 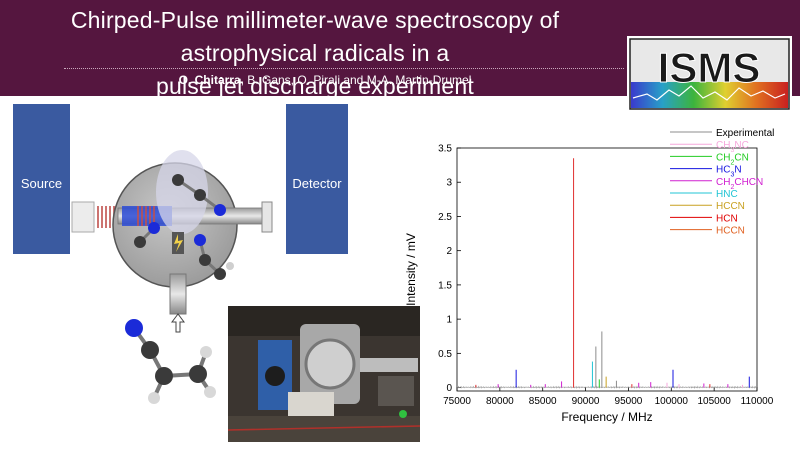 I want to click on legend-label: HC3N, so click(x=729, y=172).